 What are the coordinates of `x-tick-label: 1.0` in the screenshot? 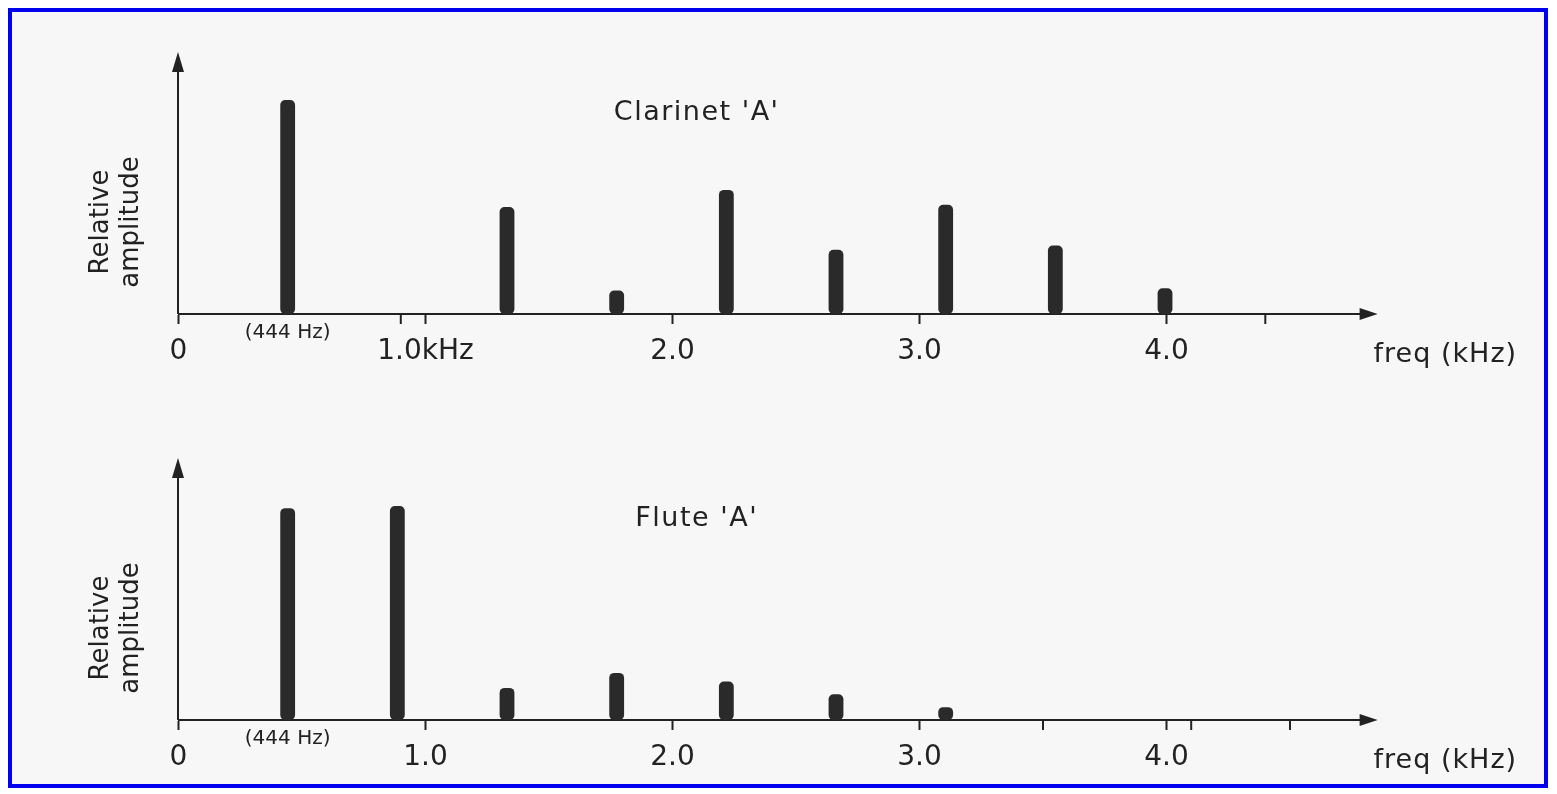 It's located at (425, 755).